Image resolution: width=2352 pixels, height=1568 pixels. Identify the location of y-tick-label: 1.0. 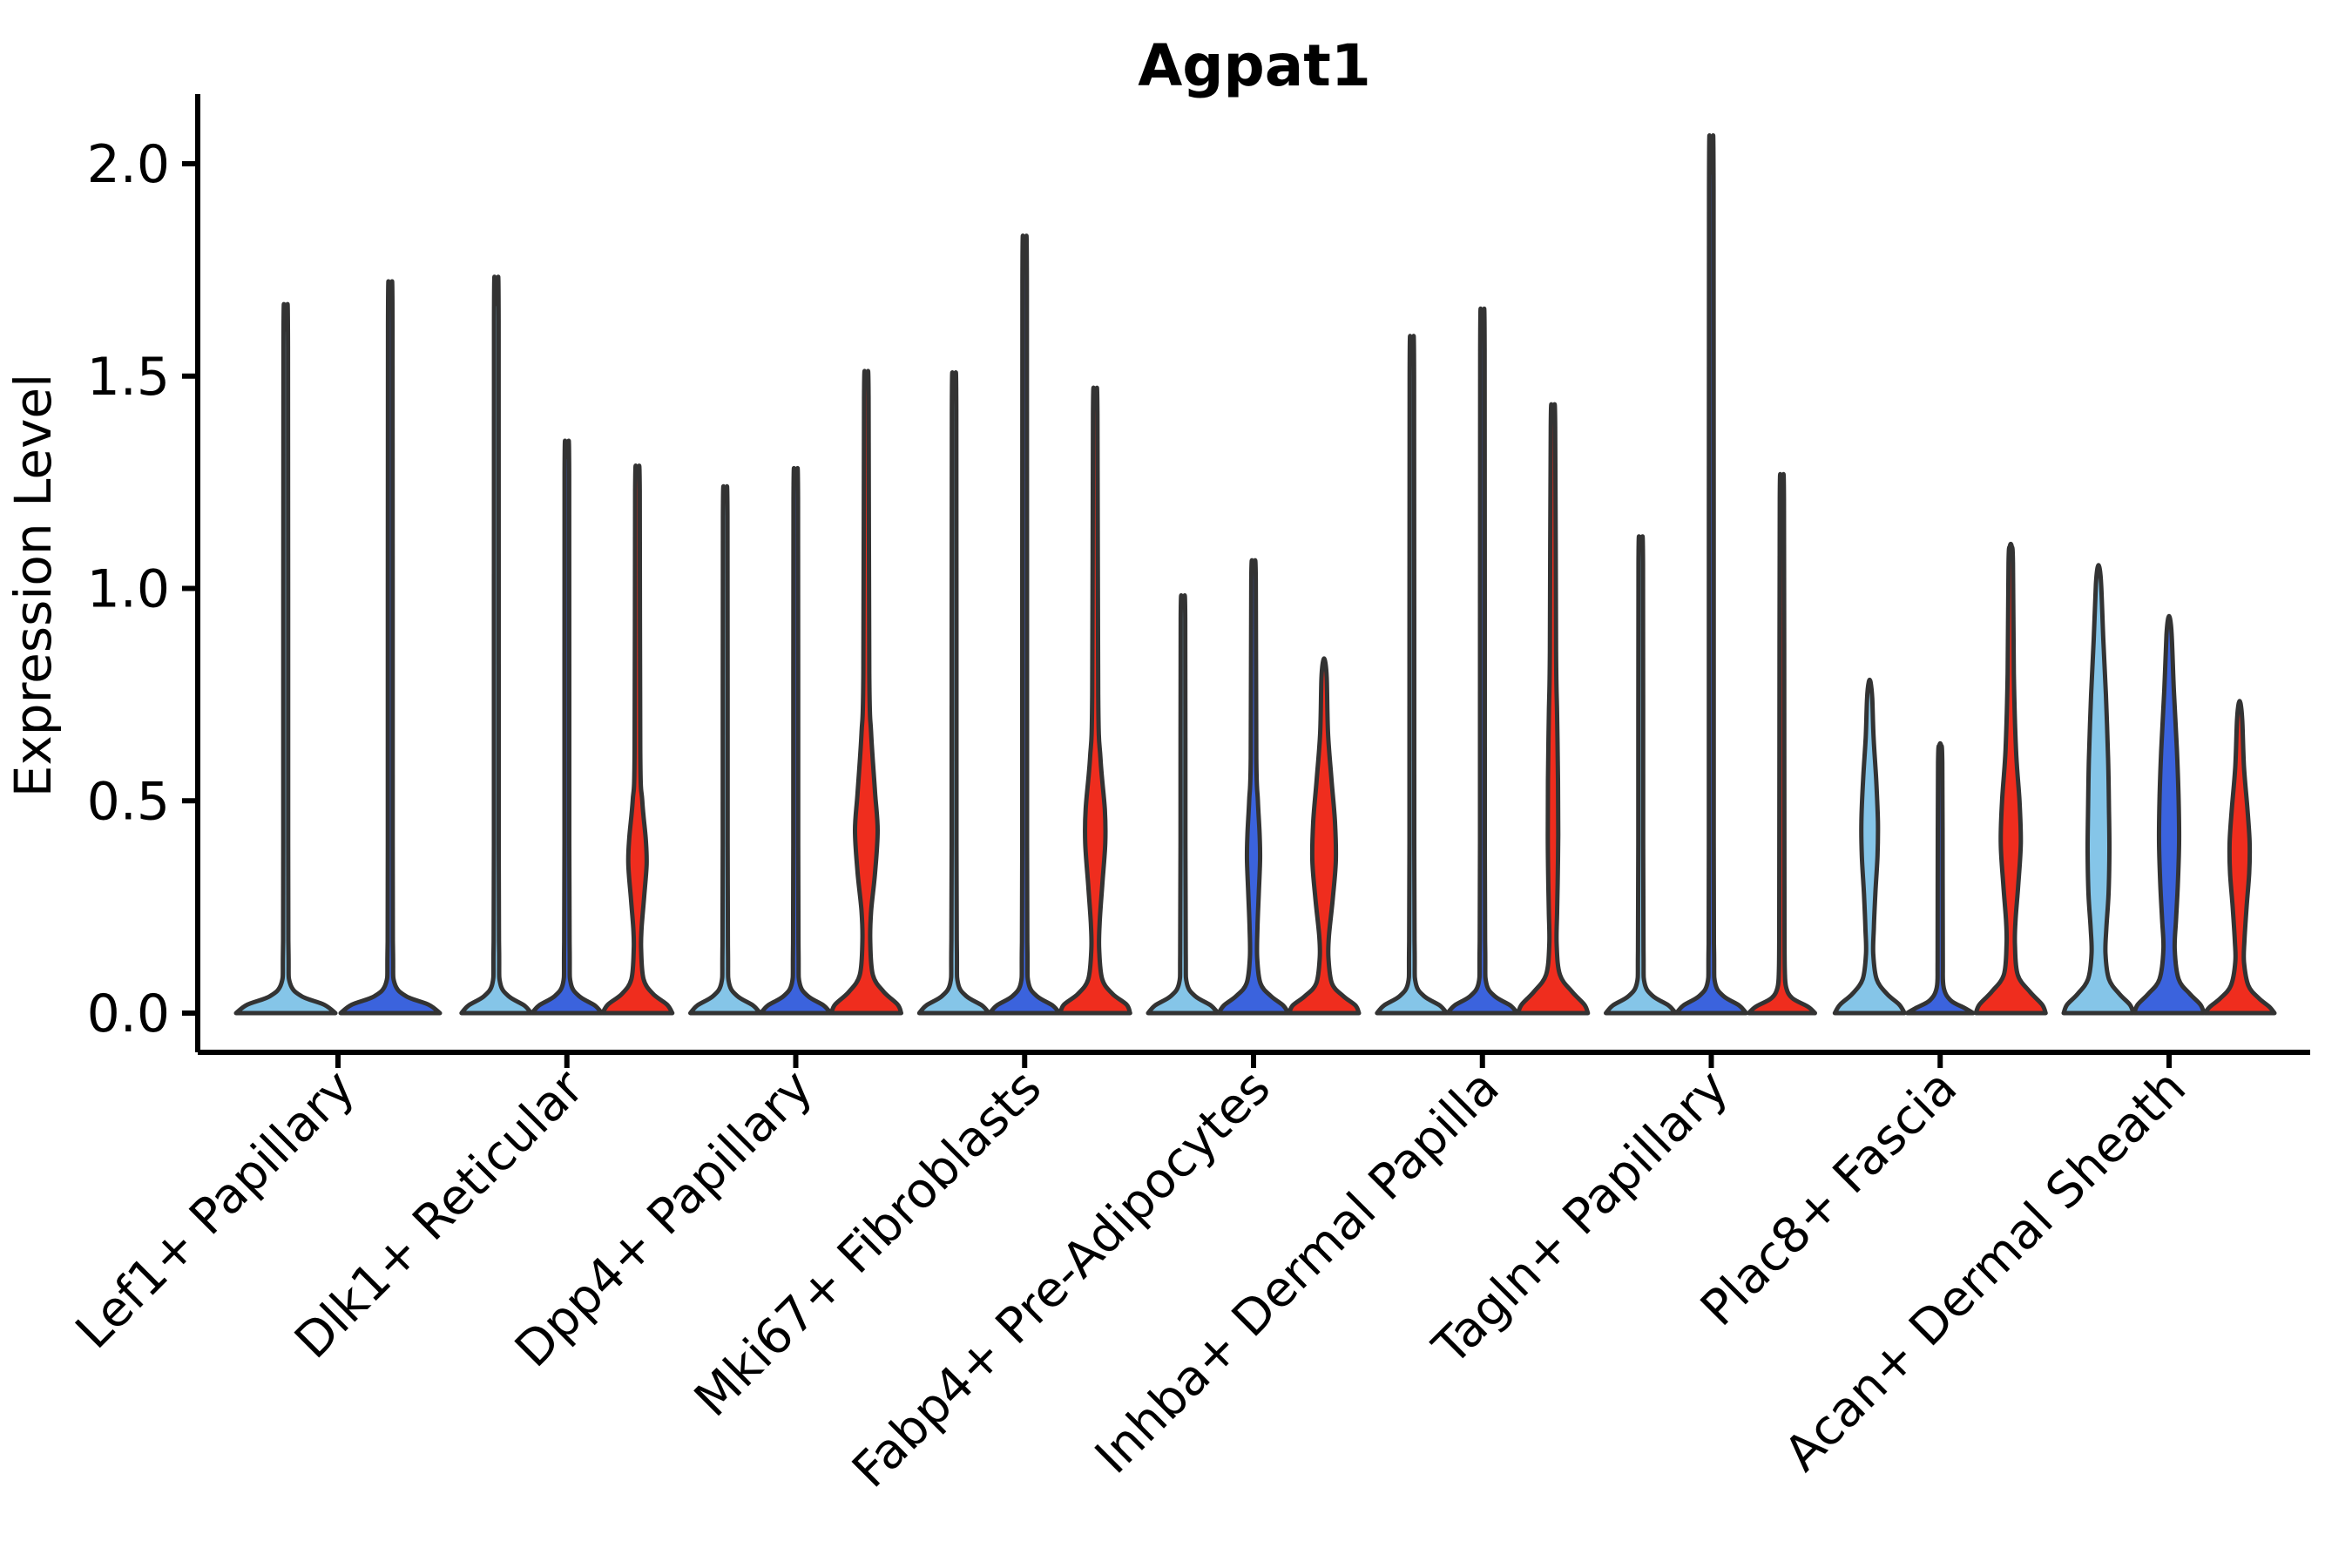
(129, 589).